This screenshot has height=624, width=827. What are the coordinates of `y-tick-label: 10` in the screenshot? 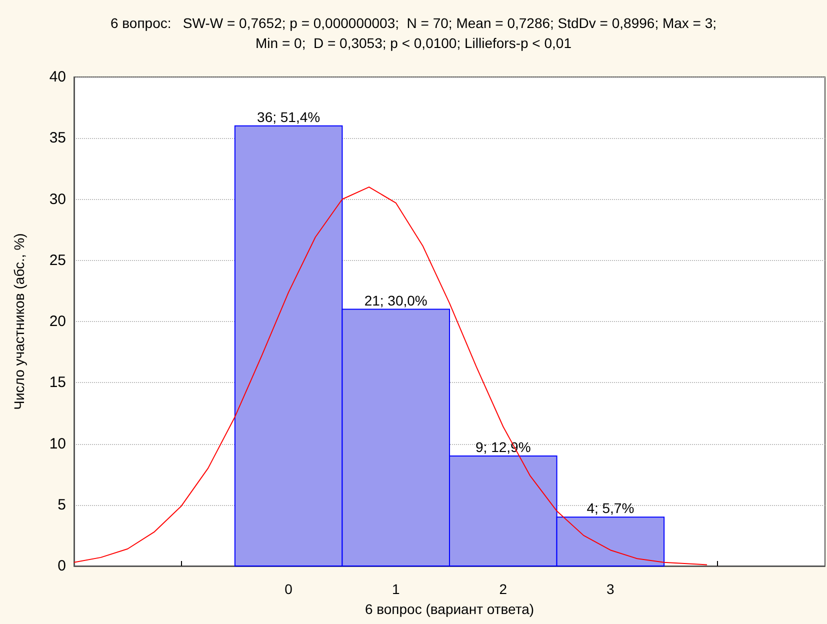 It's located at (57, 443).